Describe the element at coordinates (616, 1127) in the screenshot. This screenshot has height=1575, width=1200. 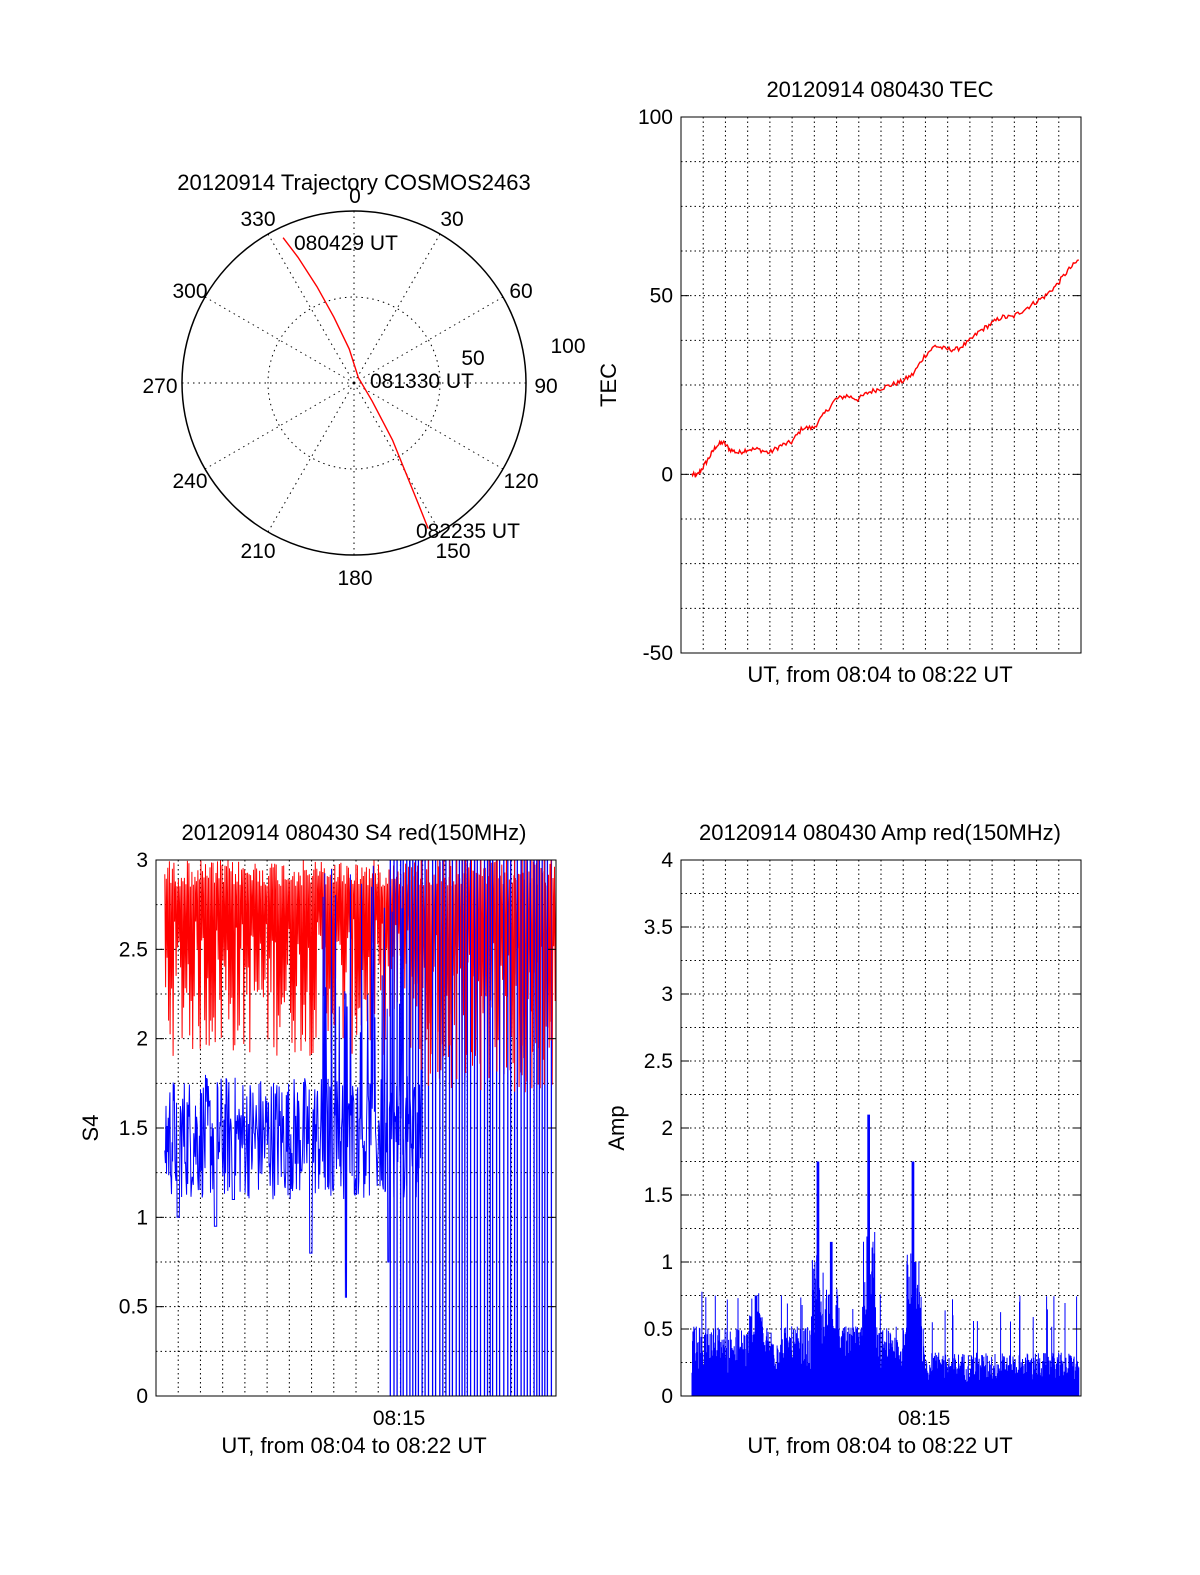
I see `amp-ylabel: Amp` at that location.